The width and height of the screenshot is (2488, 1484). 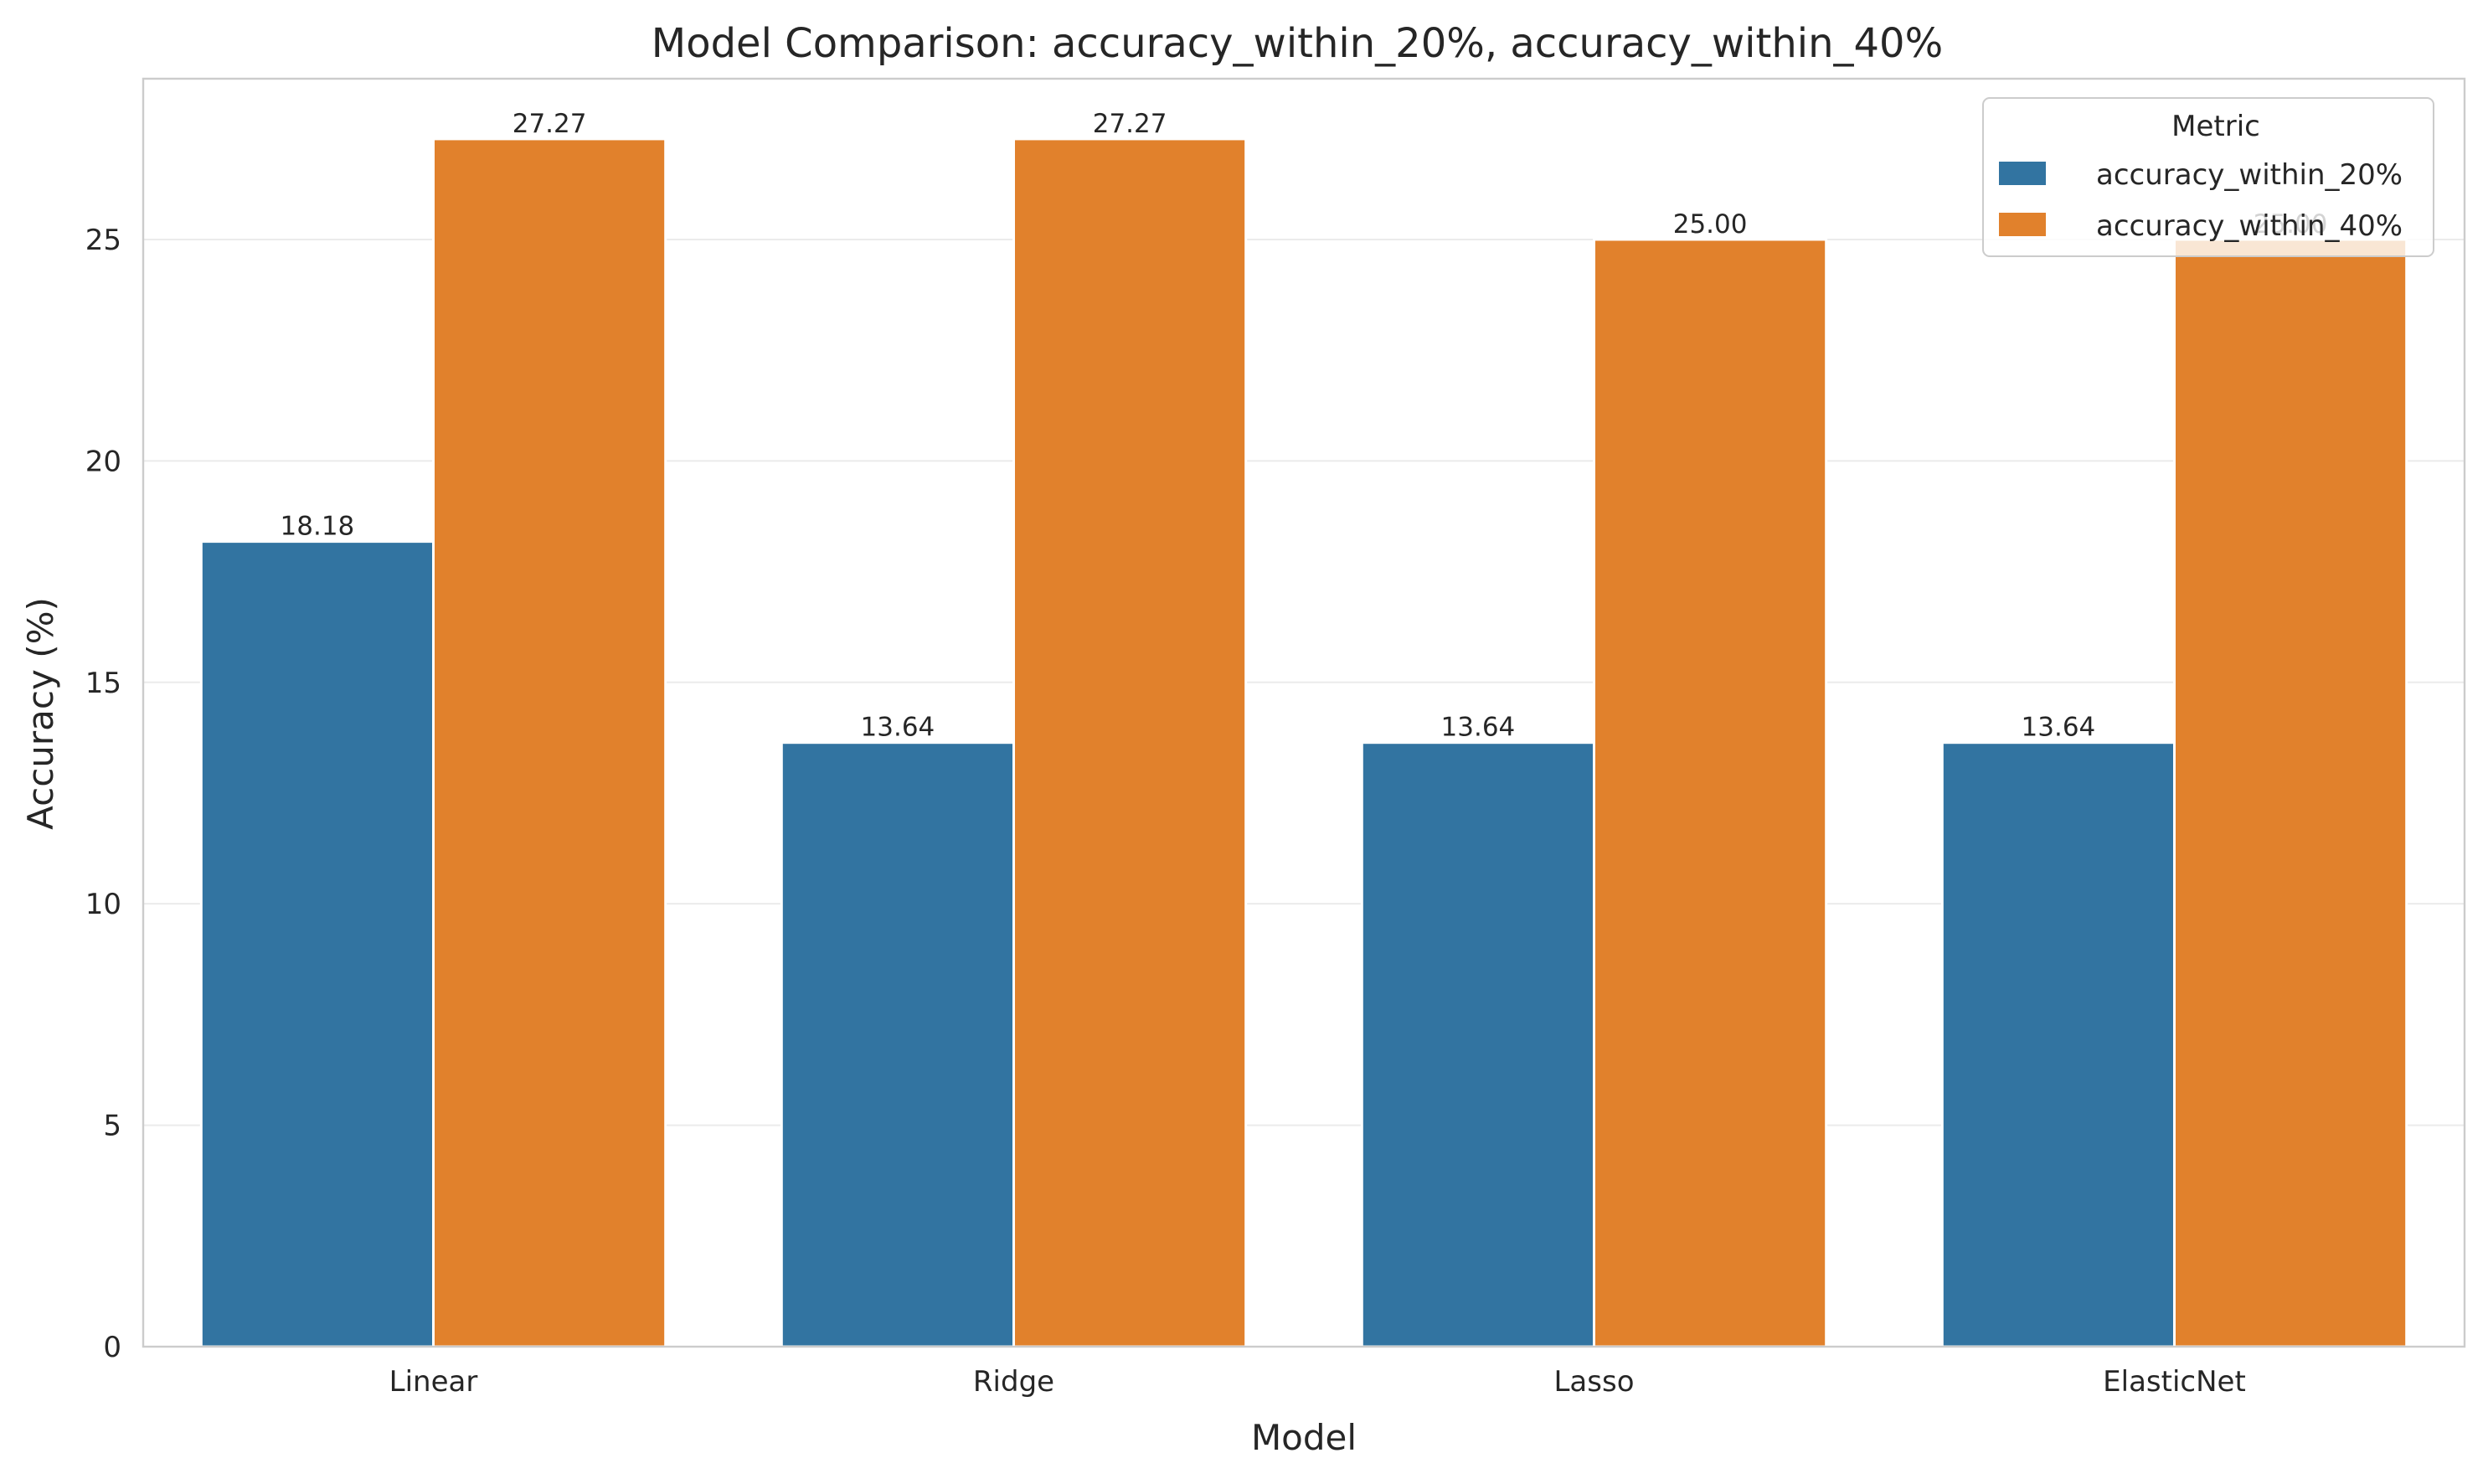 What do you see at coordinates (318, 527) in the screenshot?
I see `bar-value-label: 18.18` at bounding box center [318, 527].